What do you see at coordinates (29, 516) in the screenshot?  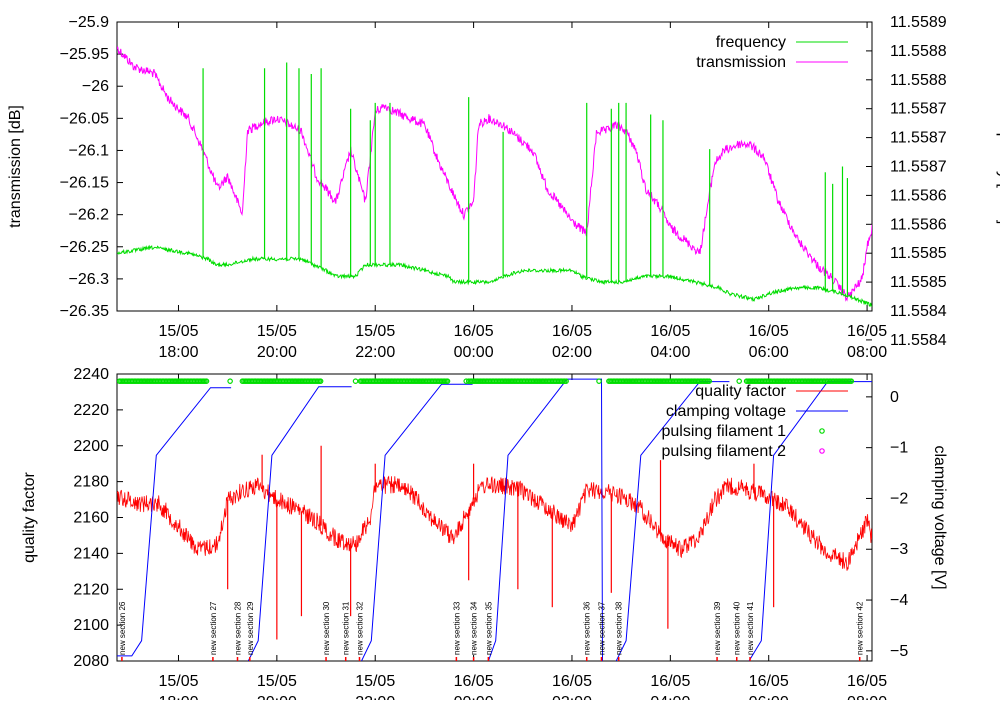 I see `y-axis-title: quality factor` at bounding box center [29, 516].